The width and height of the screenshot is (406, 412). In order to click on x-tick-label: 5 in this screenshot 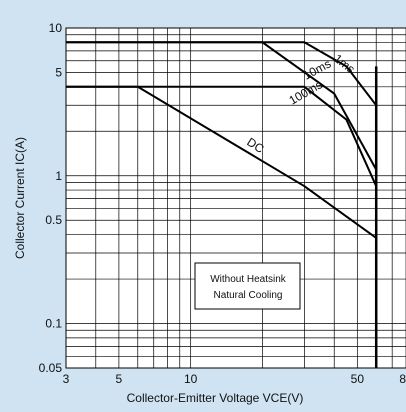, I will do `click(119, 379)`.